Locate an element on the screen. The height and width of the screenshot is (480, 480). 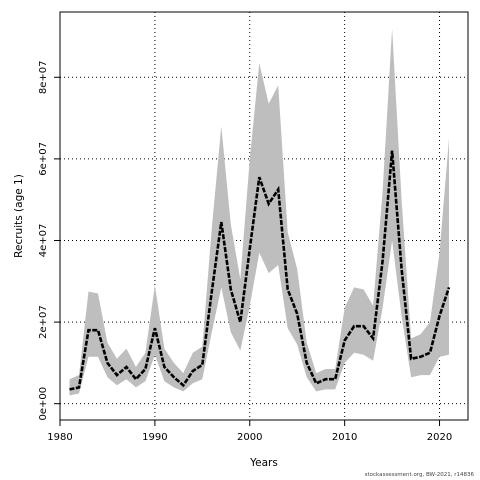
y-axis: 0e+00 2e+07 4e+07 6e+07 8e+07 is located at coordinates (49, 240).